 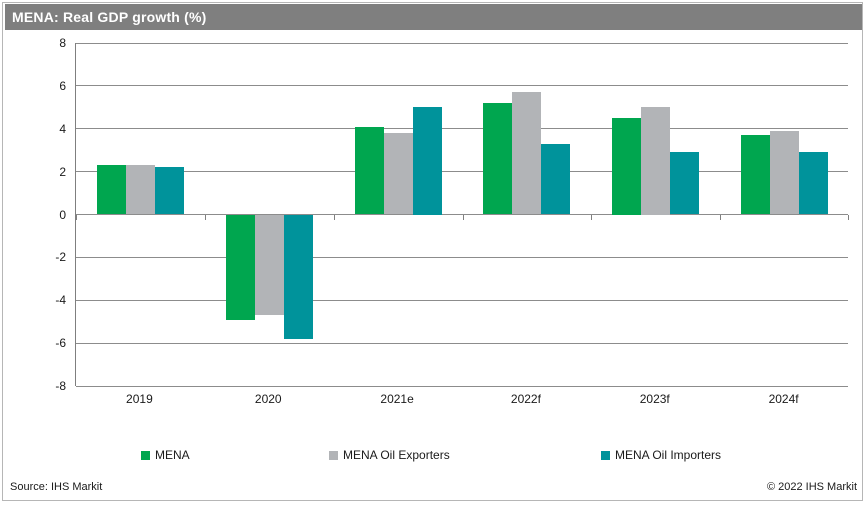 I want to click on bar-mena-oil-exporters-2019, so click(x=140, y=190).